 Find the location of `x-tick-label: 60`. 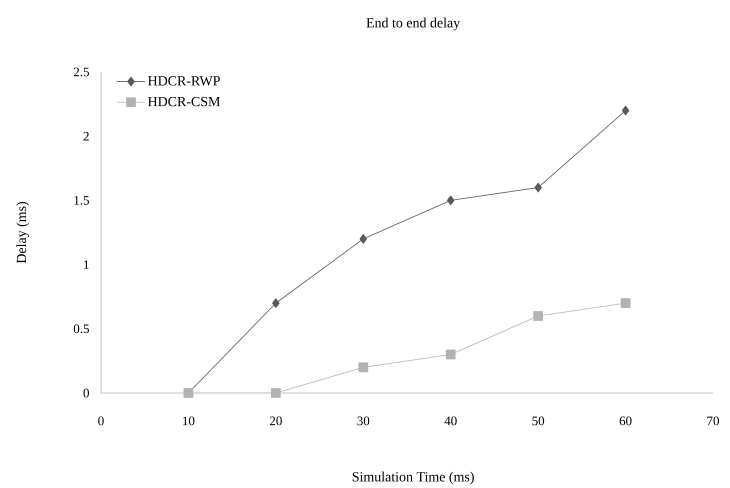

x-tick-label: 60 is located at coordinates (626, 421).